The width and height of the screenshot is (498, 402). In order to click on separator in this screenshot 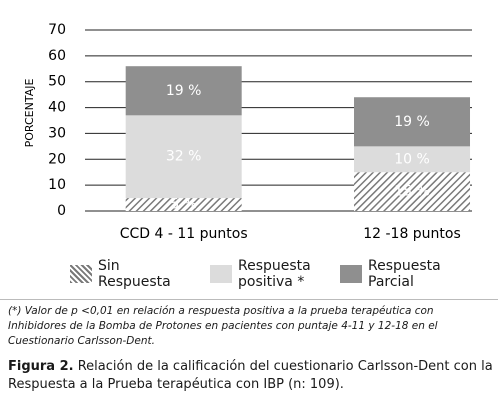, I will do `click(249, 299)`.